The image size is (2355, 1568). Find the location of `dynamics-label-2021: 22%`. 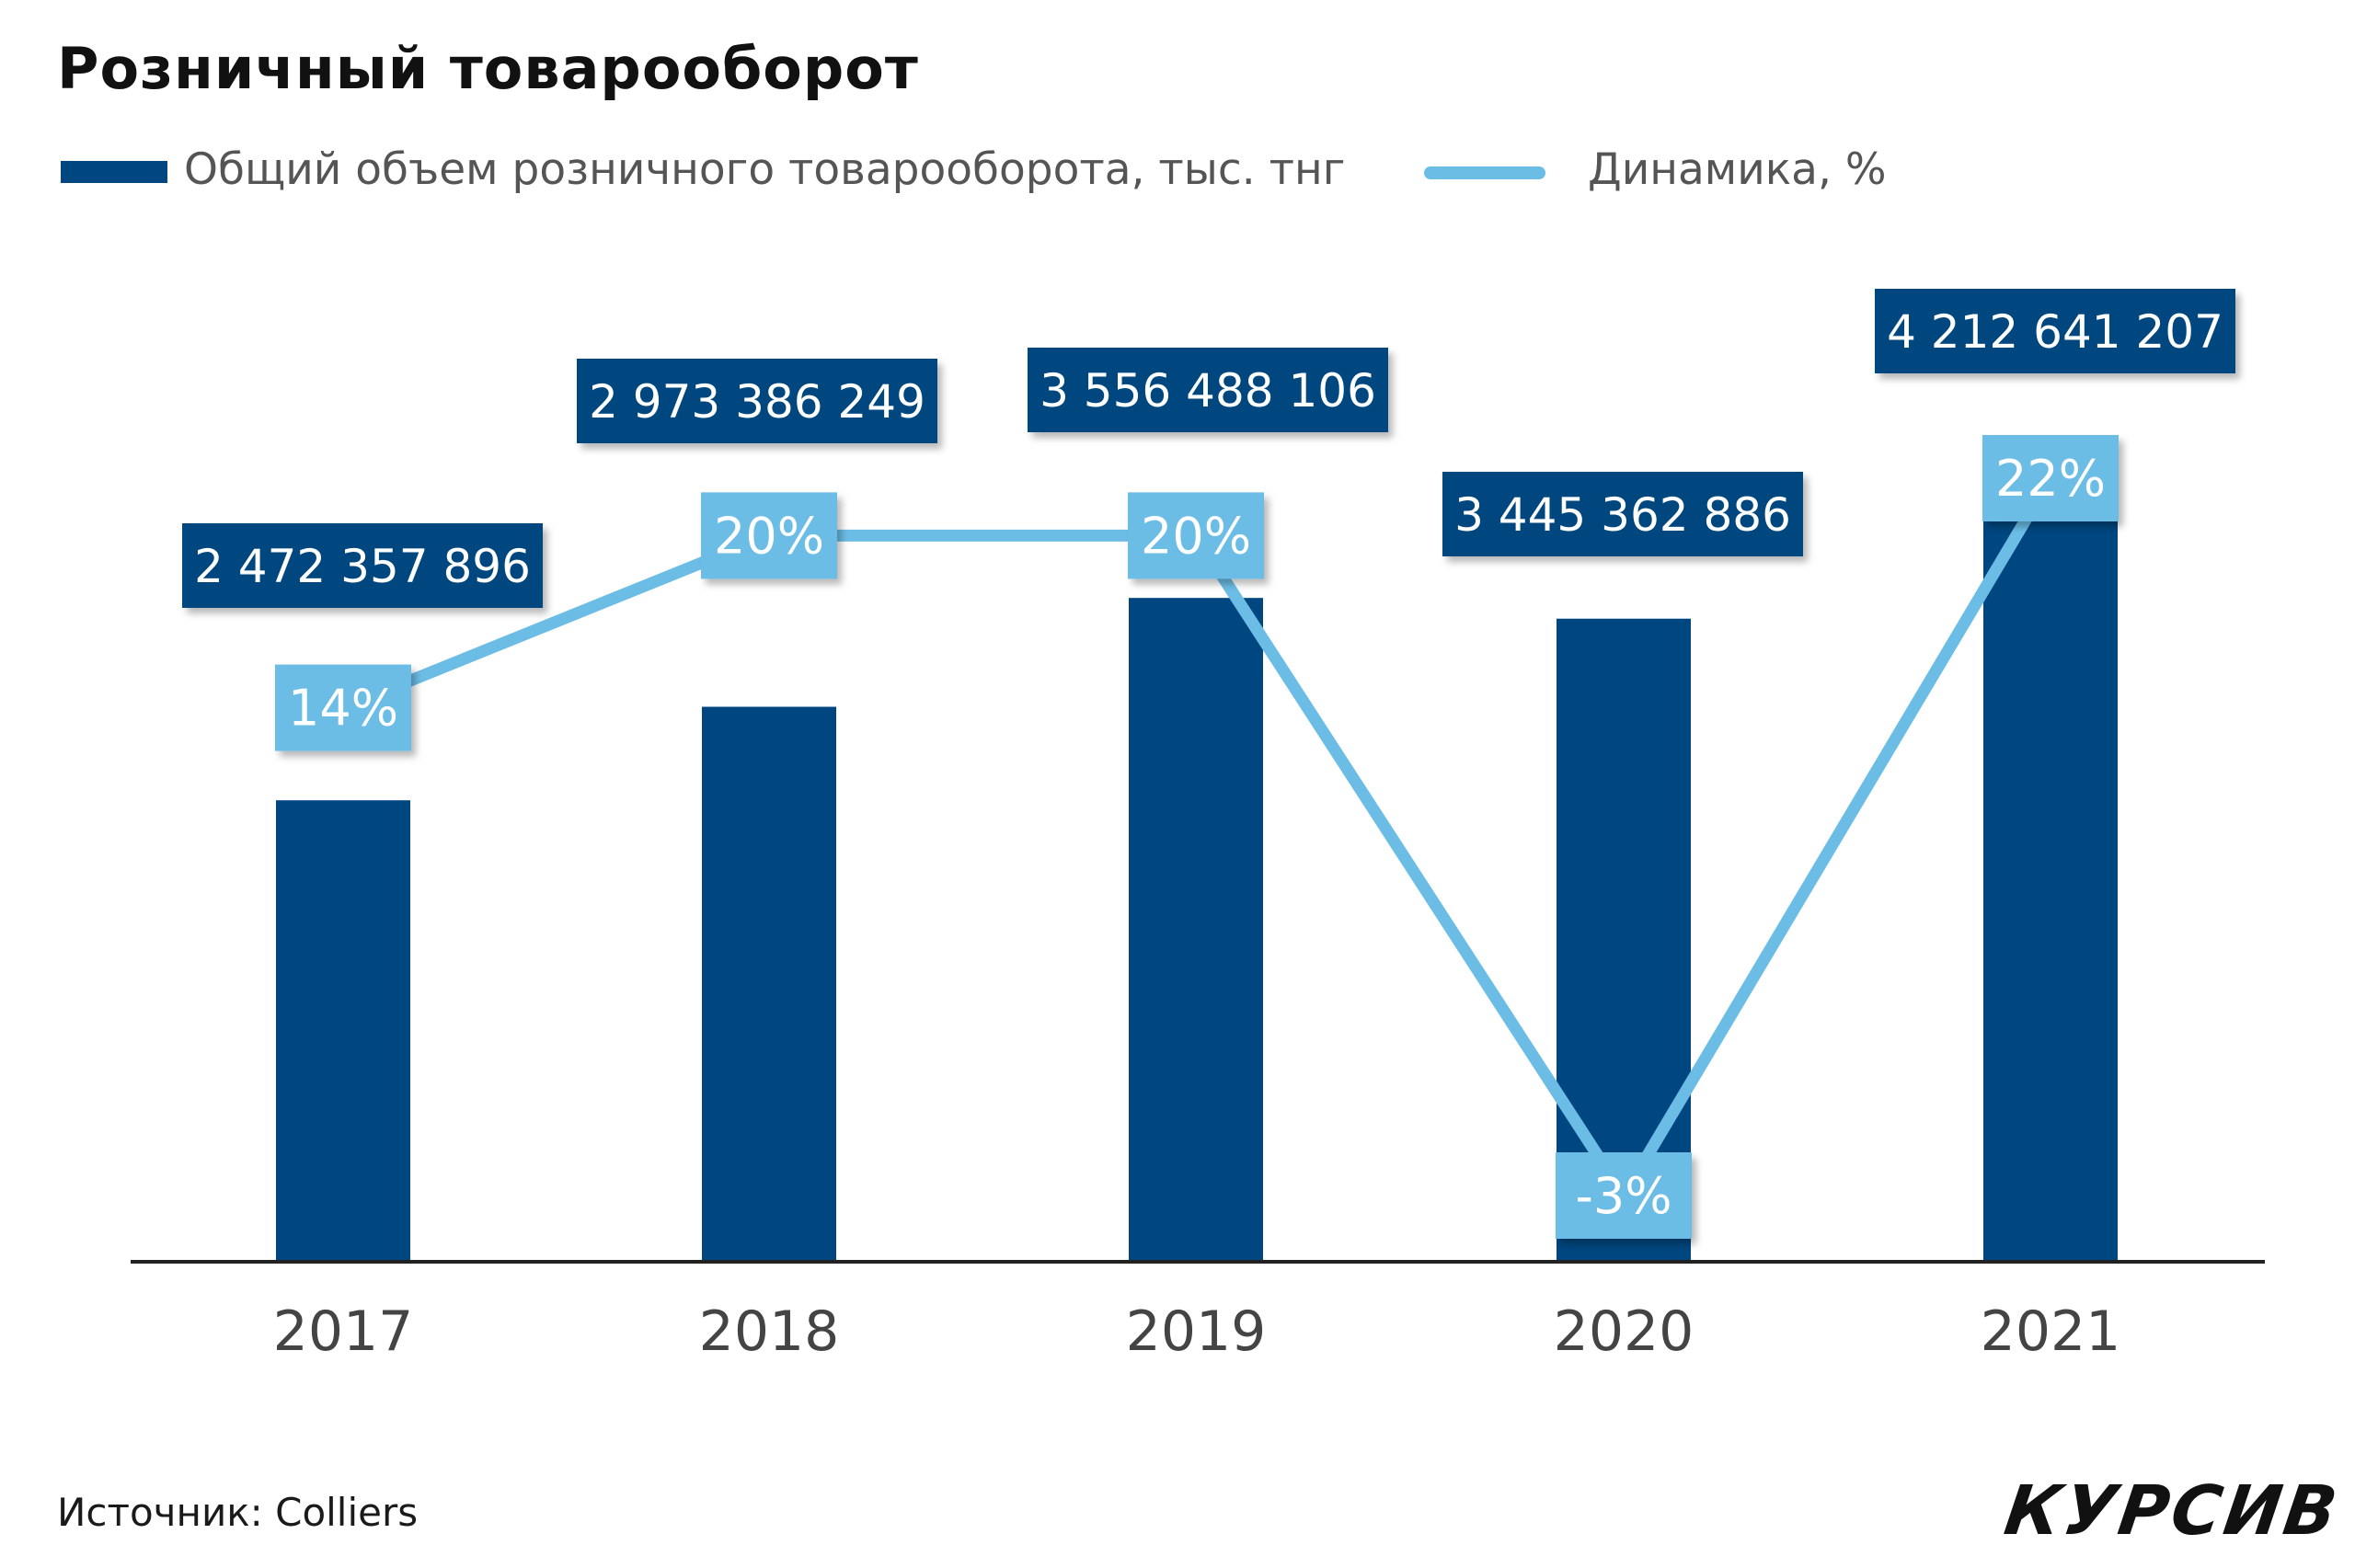

dynamics-label-2021: 22% is located at coordinates (2050, 479).